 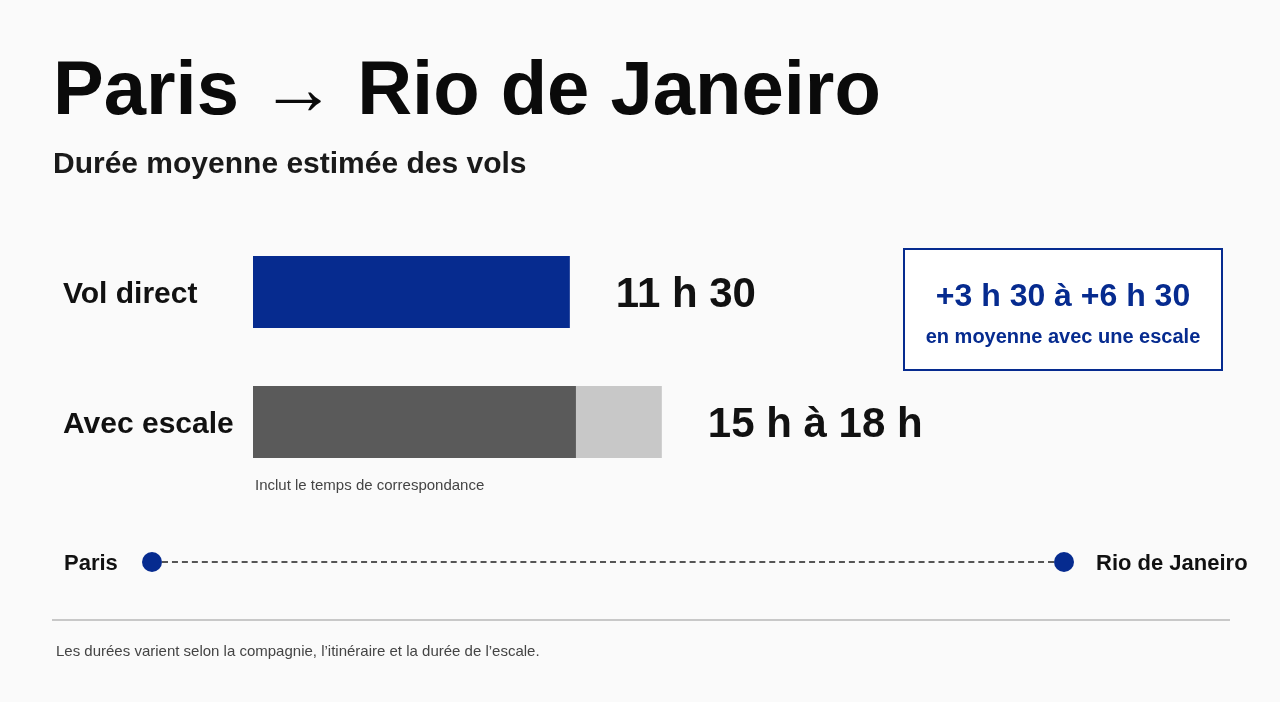 I want to click on text: Les durées varient selon la compagnie, l’itinéraire et la durée de l’escale., so click(x=298, y=650).